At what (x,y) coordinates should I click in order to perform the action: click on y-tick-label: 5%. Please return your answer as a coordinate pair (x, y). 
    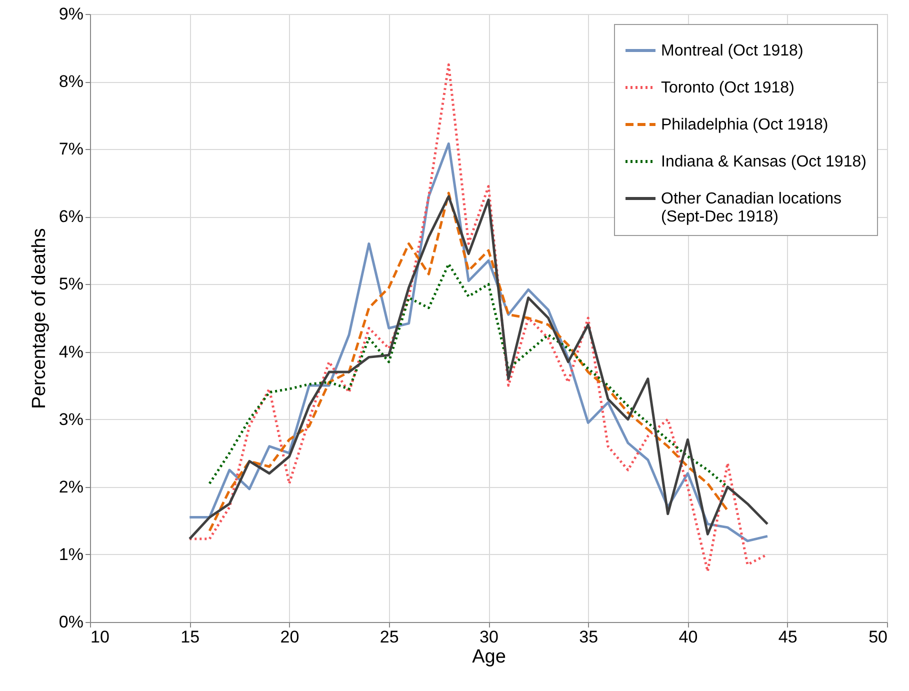
    Looking at the image, I should click on (71, 284).